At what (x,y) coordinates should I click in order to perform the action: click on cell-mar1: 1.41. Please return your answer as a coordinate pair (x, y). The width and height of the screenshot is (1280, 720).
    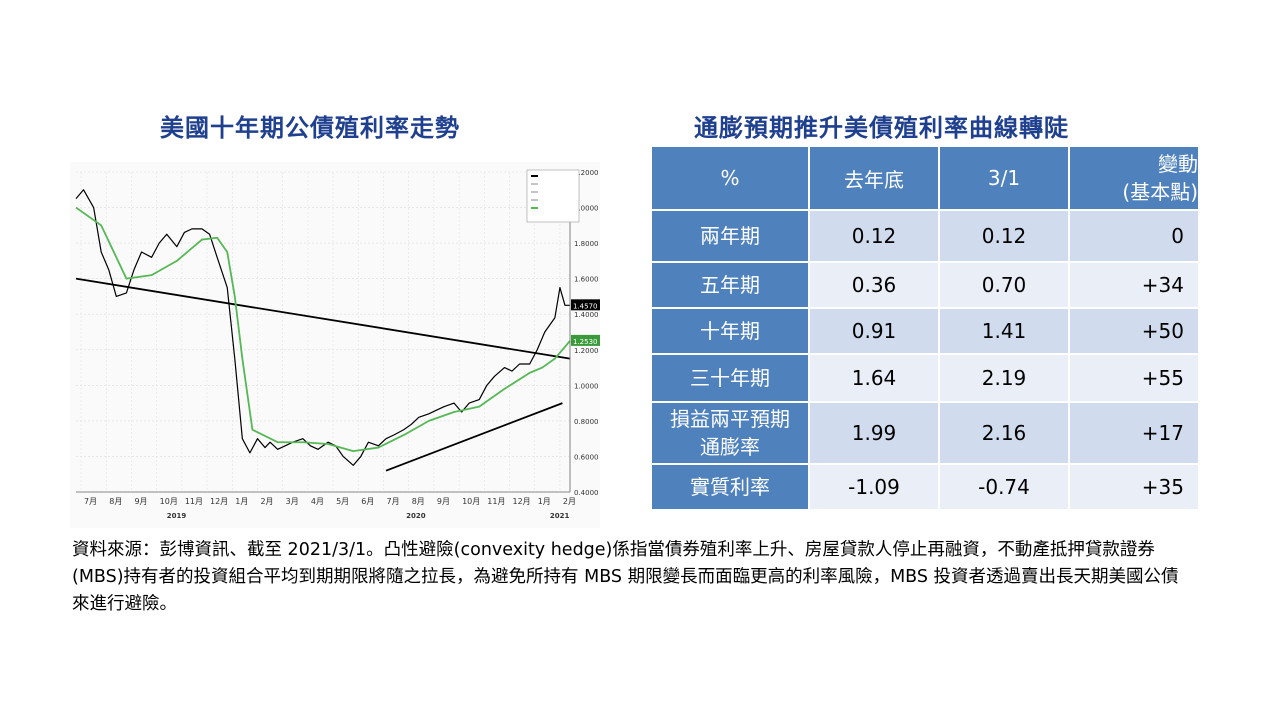
    Looking at the image, I should click on (1004, 331).